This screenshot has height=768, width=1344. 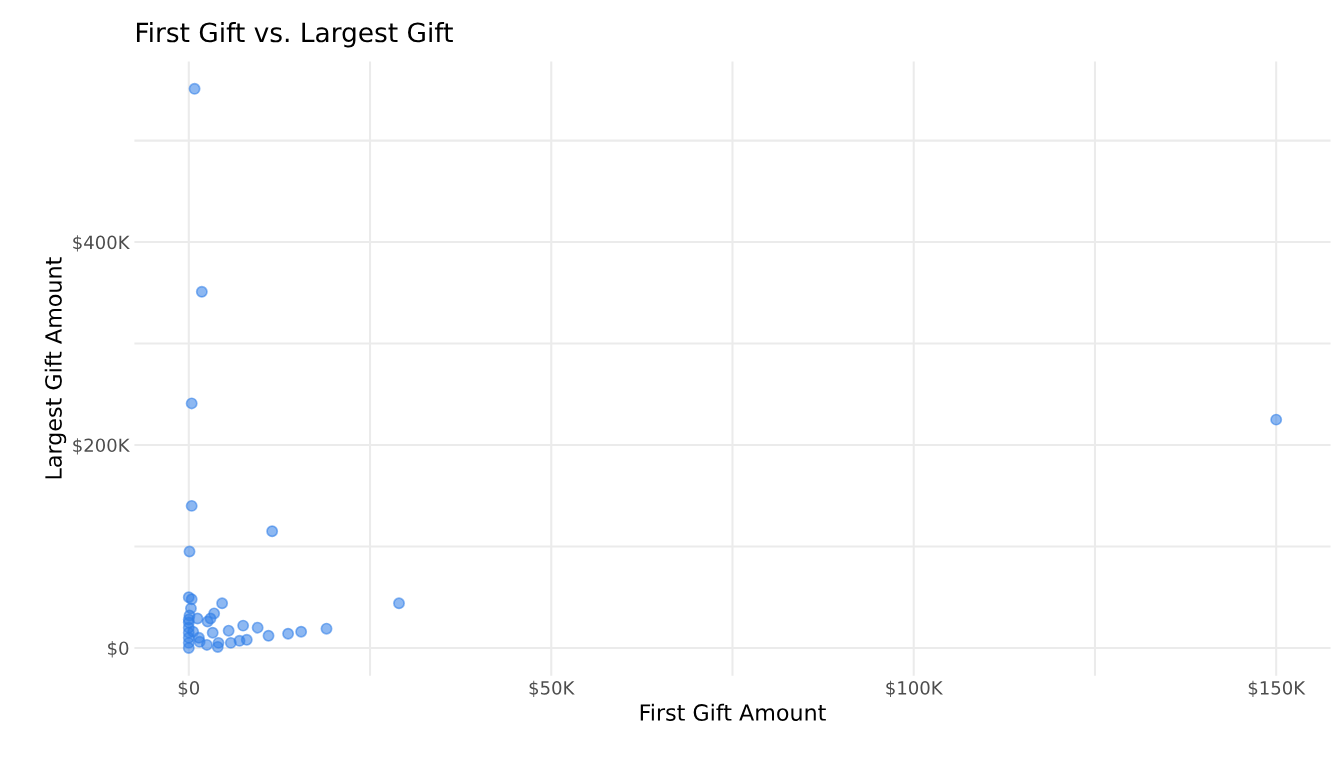 What do you see at coordinates (101, 243) in the screenshot?
I see `y-tick-label: $400K` at bounding box center [101, 243].